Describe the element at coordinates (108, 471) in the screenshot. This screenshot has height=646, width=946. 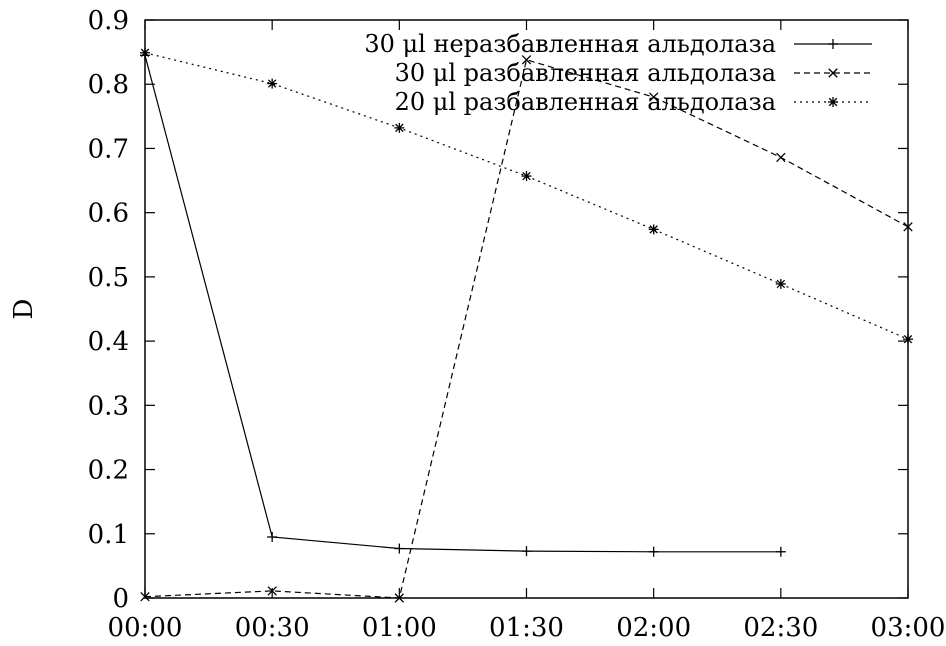
I see `y-tick-label: 0.2` at that location.